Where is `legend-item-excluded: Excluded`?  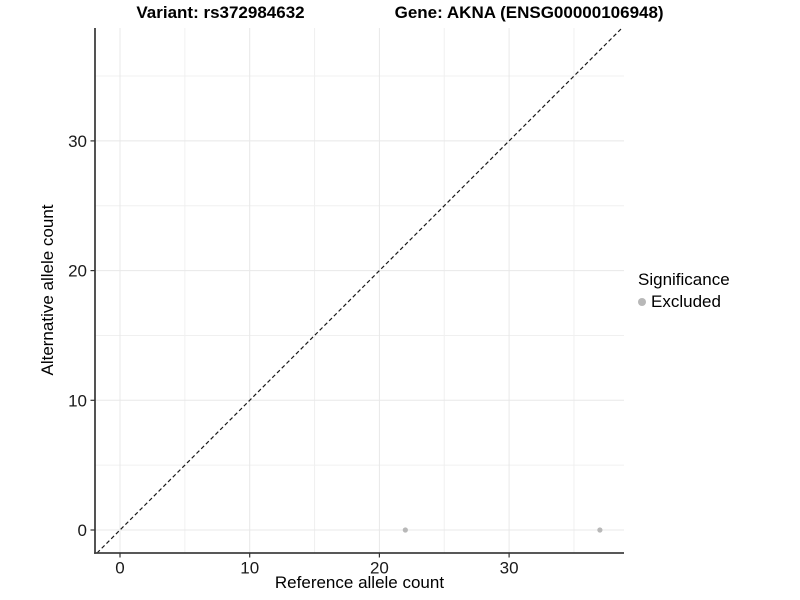 legend-item-excluded: Excluded is located at coordinates (684, 302).